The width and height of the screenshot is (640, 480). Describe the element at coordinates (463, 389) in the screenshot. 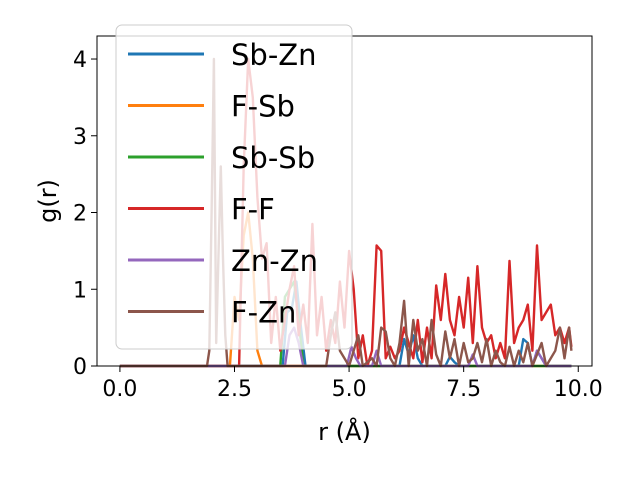

I see `x-tick-label: 7.5` at that location.